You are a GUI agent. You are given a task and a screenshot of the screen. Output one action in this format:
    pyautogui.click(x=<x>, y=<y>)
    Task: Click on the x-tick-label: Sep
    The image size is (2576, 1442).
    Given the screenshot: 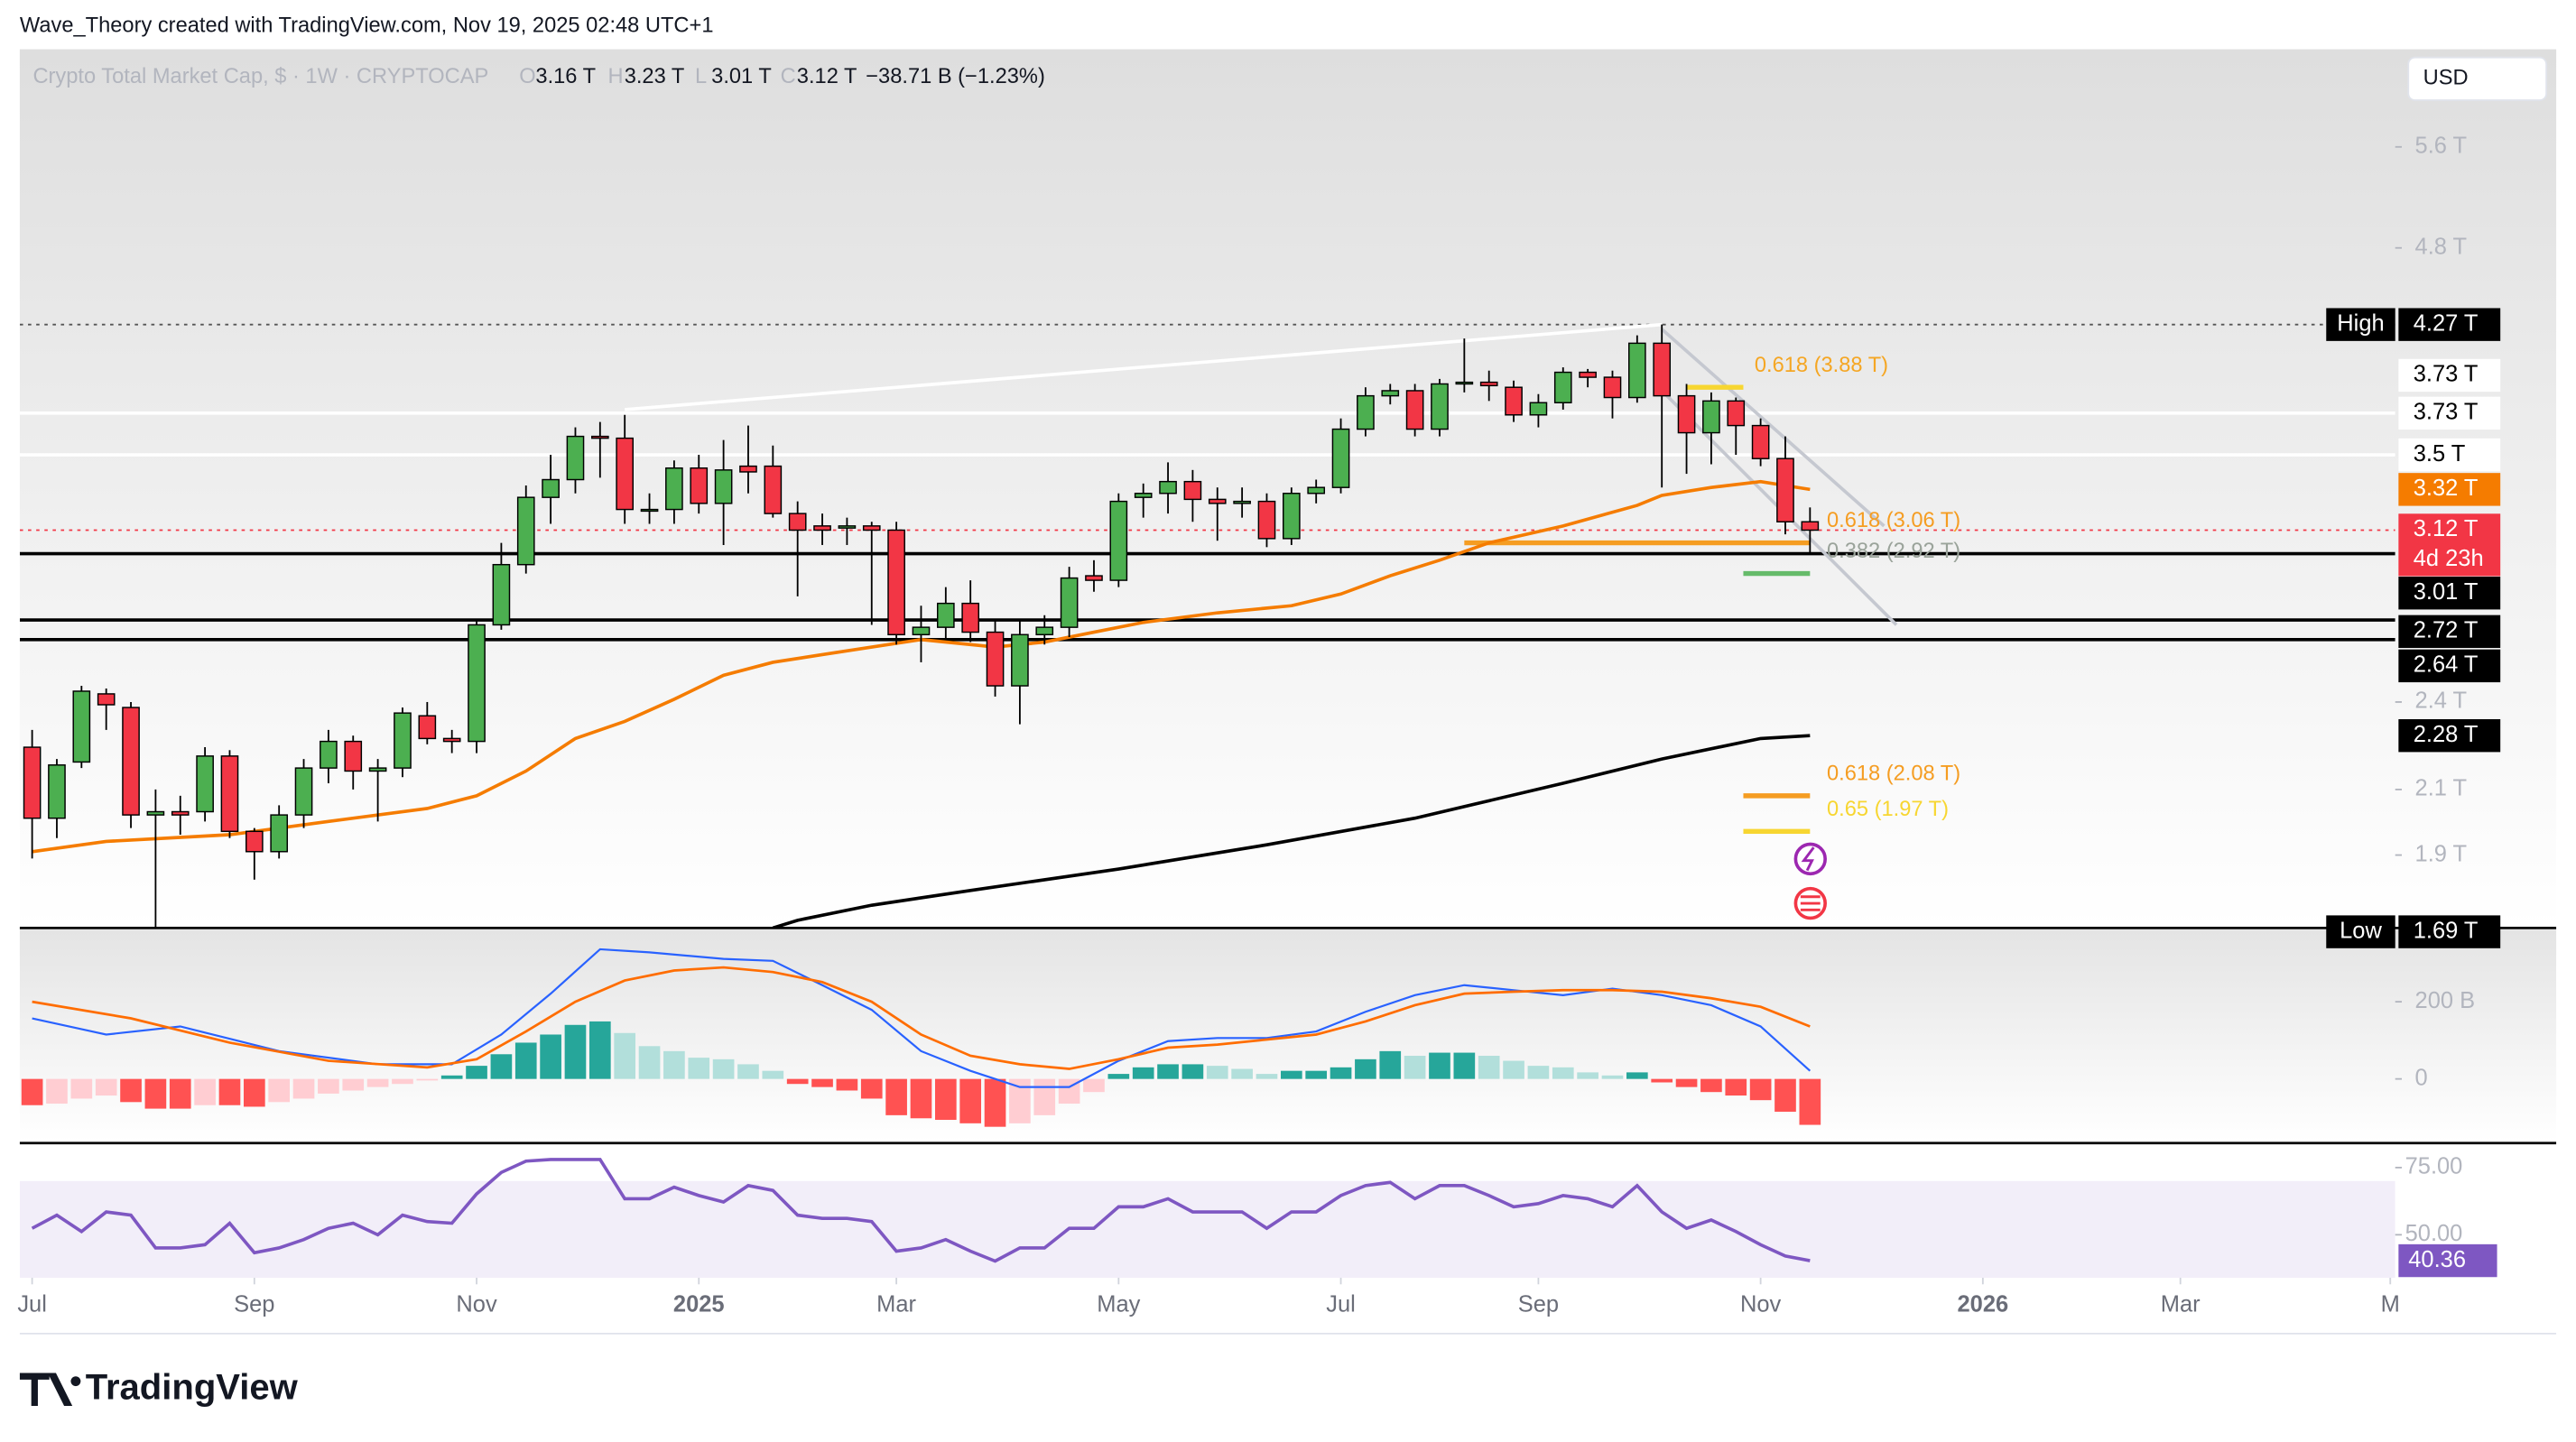 What is the action you would take?
    pyautogui.click(x=1539, y=1304)
    